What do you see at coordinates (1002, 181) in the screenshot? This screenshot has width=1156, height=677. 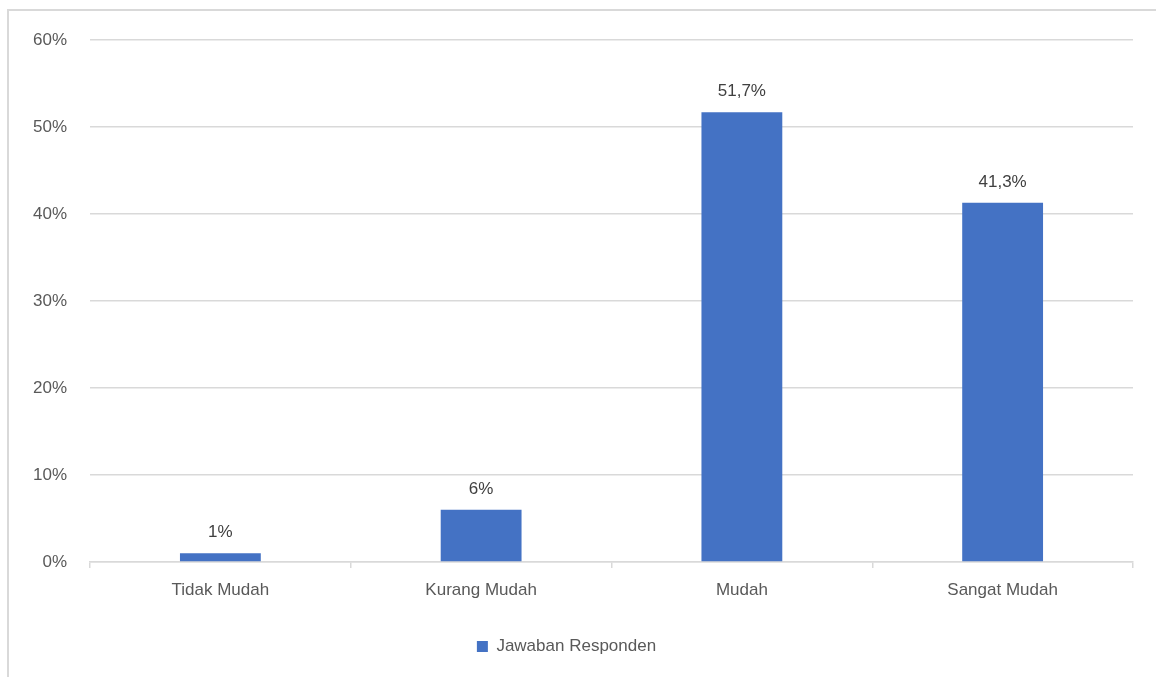 I see `data-label: 41,3%` at bounding box center [1002, 181].